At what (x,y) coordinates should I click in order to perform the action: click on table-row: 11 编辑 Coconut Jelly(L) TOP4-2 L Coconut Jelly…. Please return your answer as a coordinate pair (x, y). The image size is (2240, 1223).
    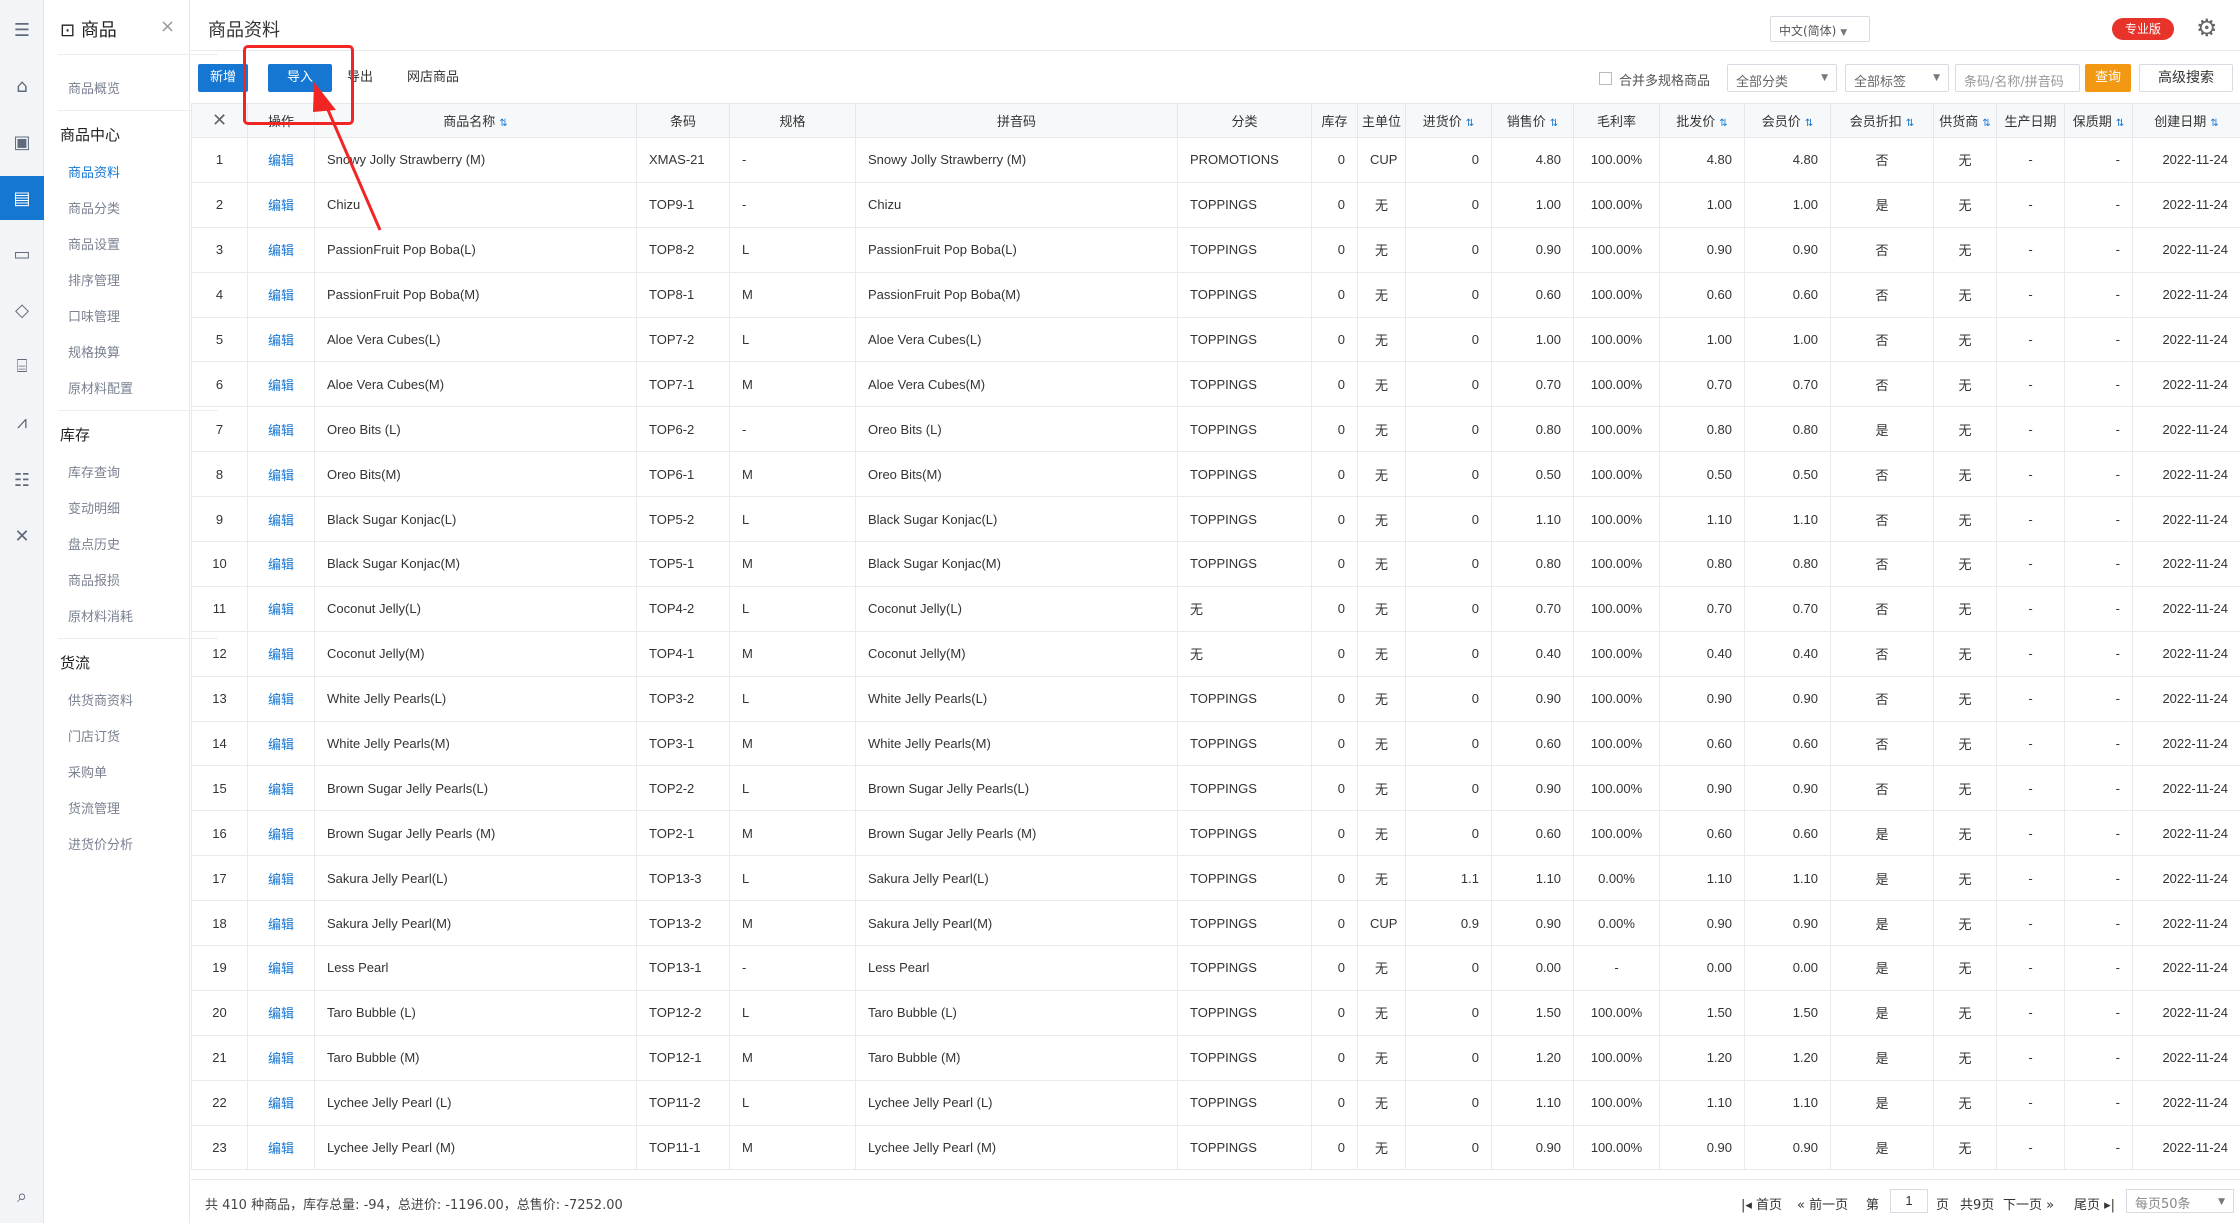
    Looking at the image, I should click on (1215, 608).